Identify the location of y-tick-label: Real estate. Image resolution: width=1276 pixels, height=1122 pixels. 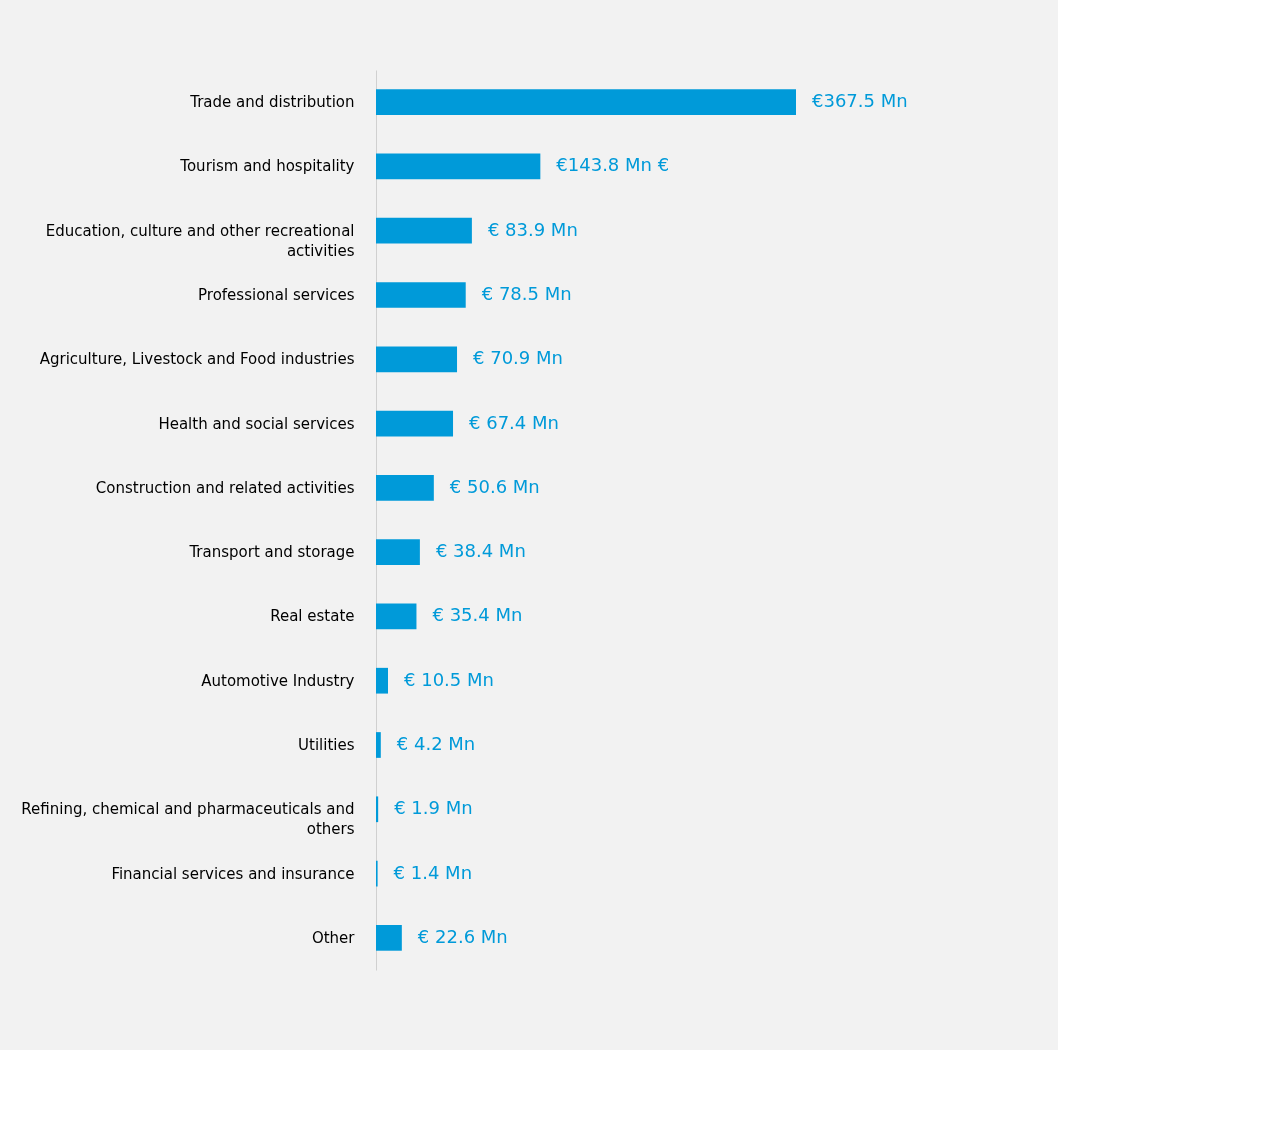
(312, 616).